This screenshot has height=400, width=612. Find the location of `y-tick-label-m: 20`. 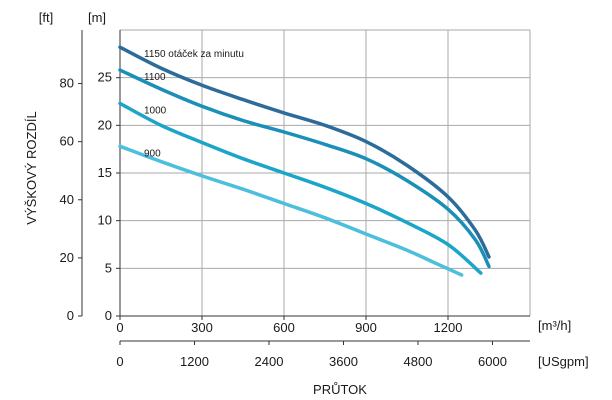

y-tick-label-m: 20 is located at coordinates (105, 124).